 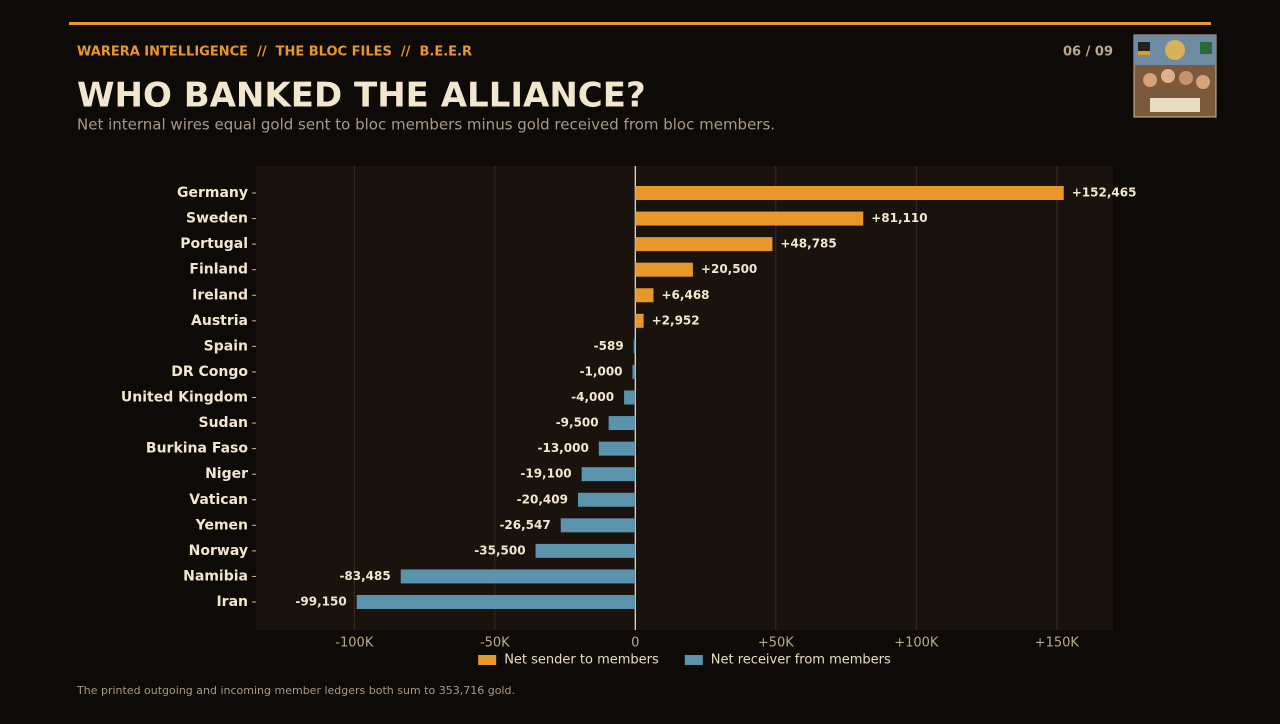 What do you see at coordinates (609, 346) in the screenshot?
I see `value-label: -589` at bounding box center [609, 346].